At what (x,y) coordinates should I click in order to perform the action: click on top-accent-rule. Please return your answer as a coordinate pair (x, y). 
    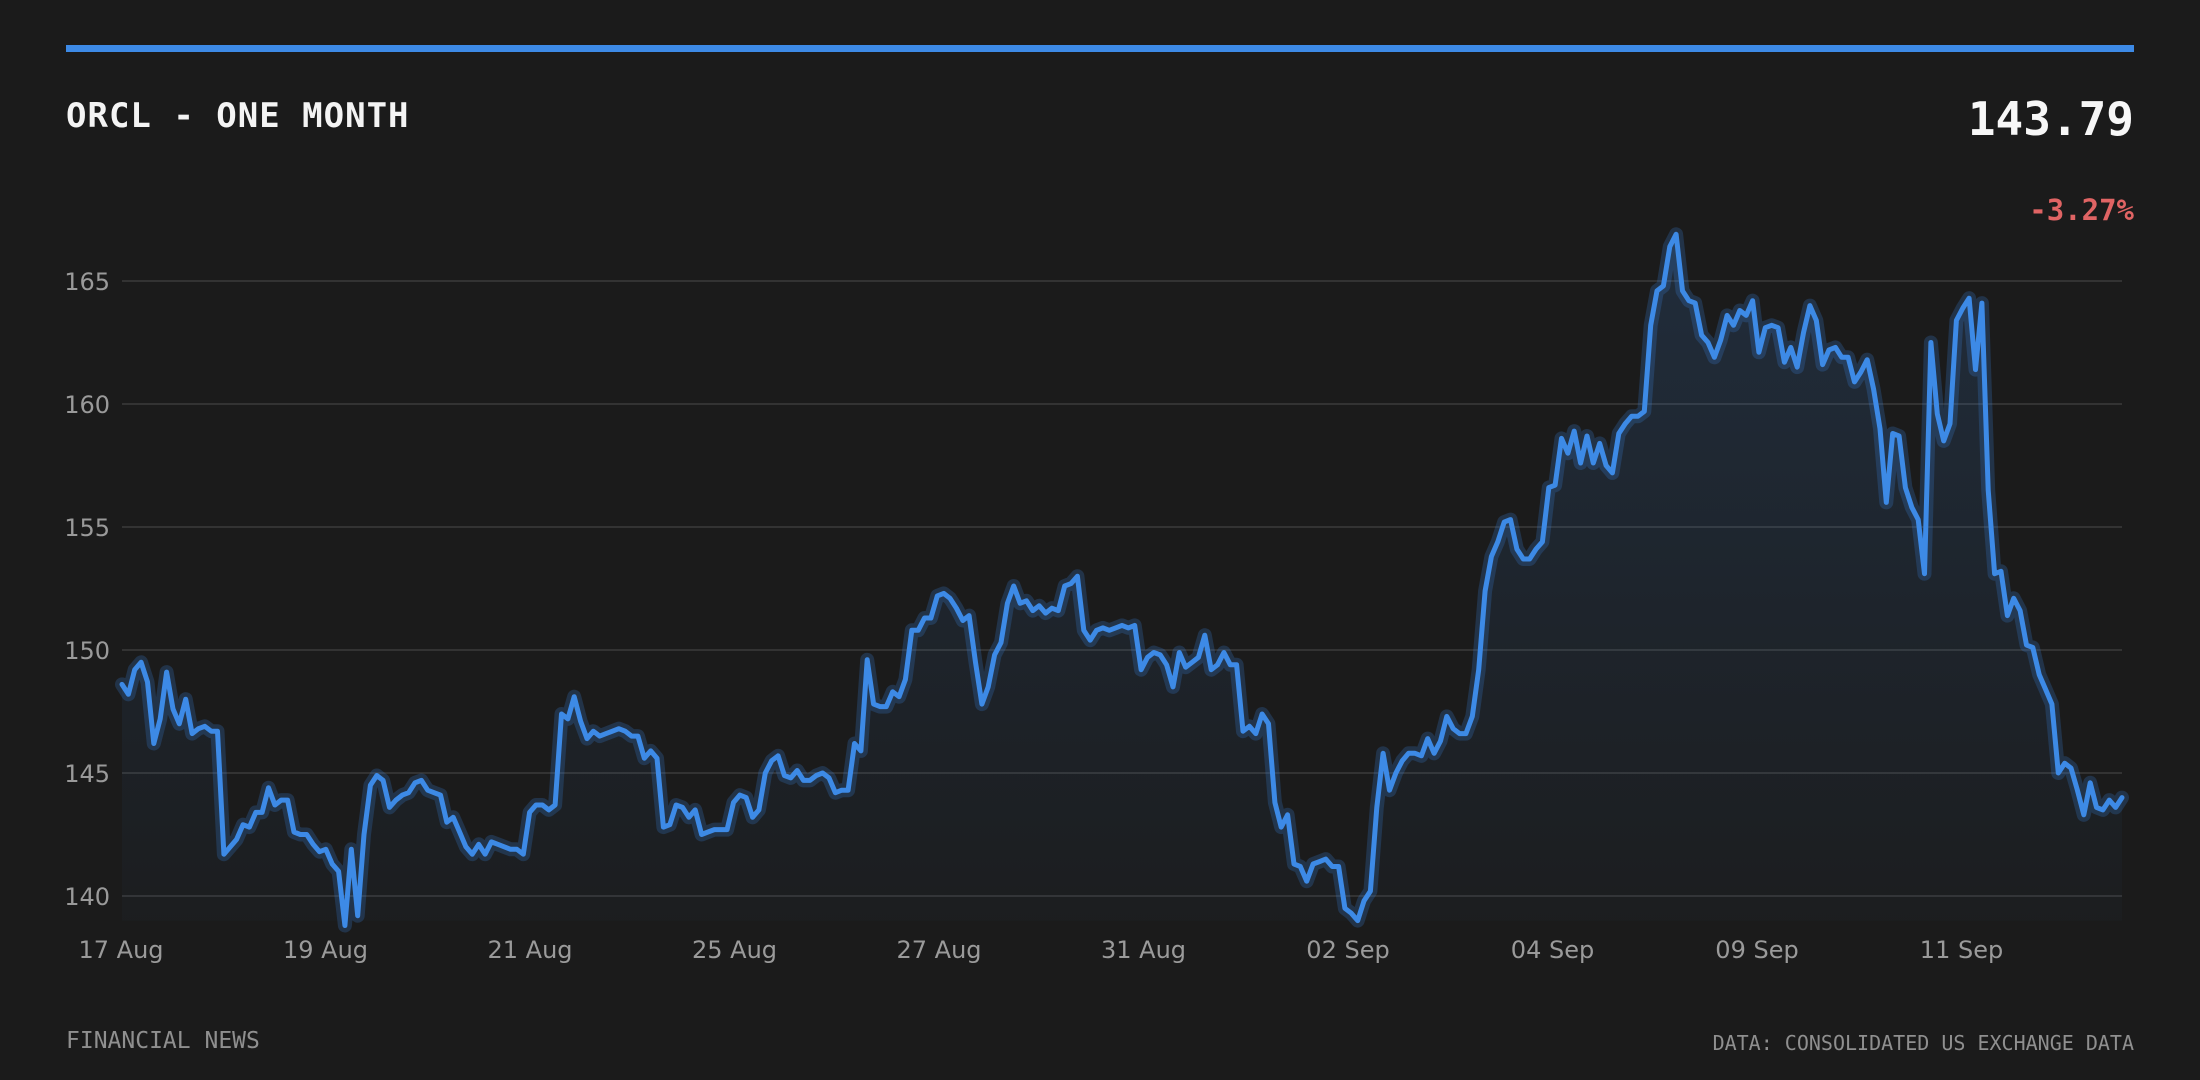
    Looking at the image, I should click on (1100, 48).